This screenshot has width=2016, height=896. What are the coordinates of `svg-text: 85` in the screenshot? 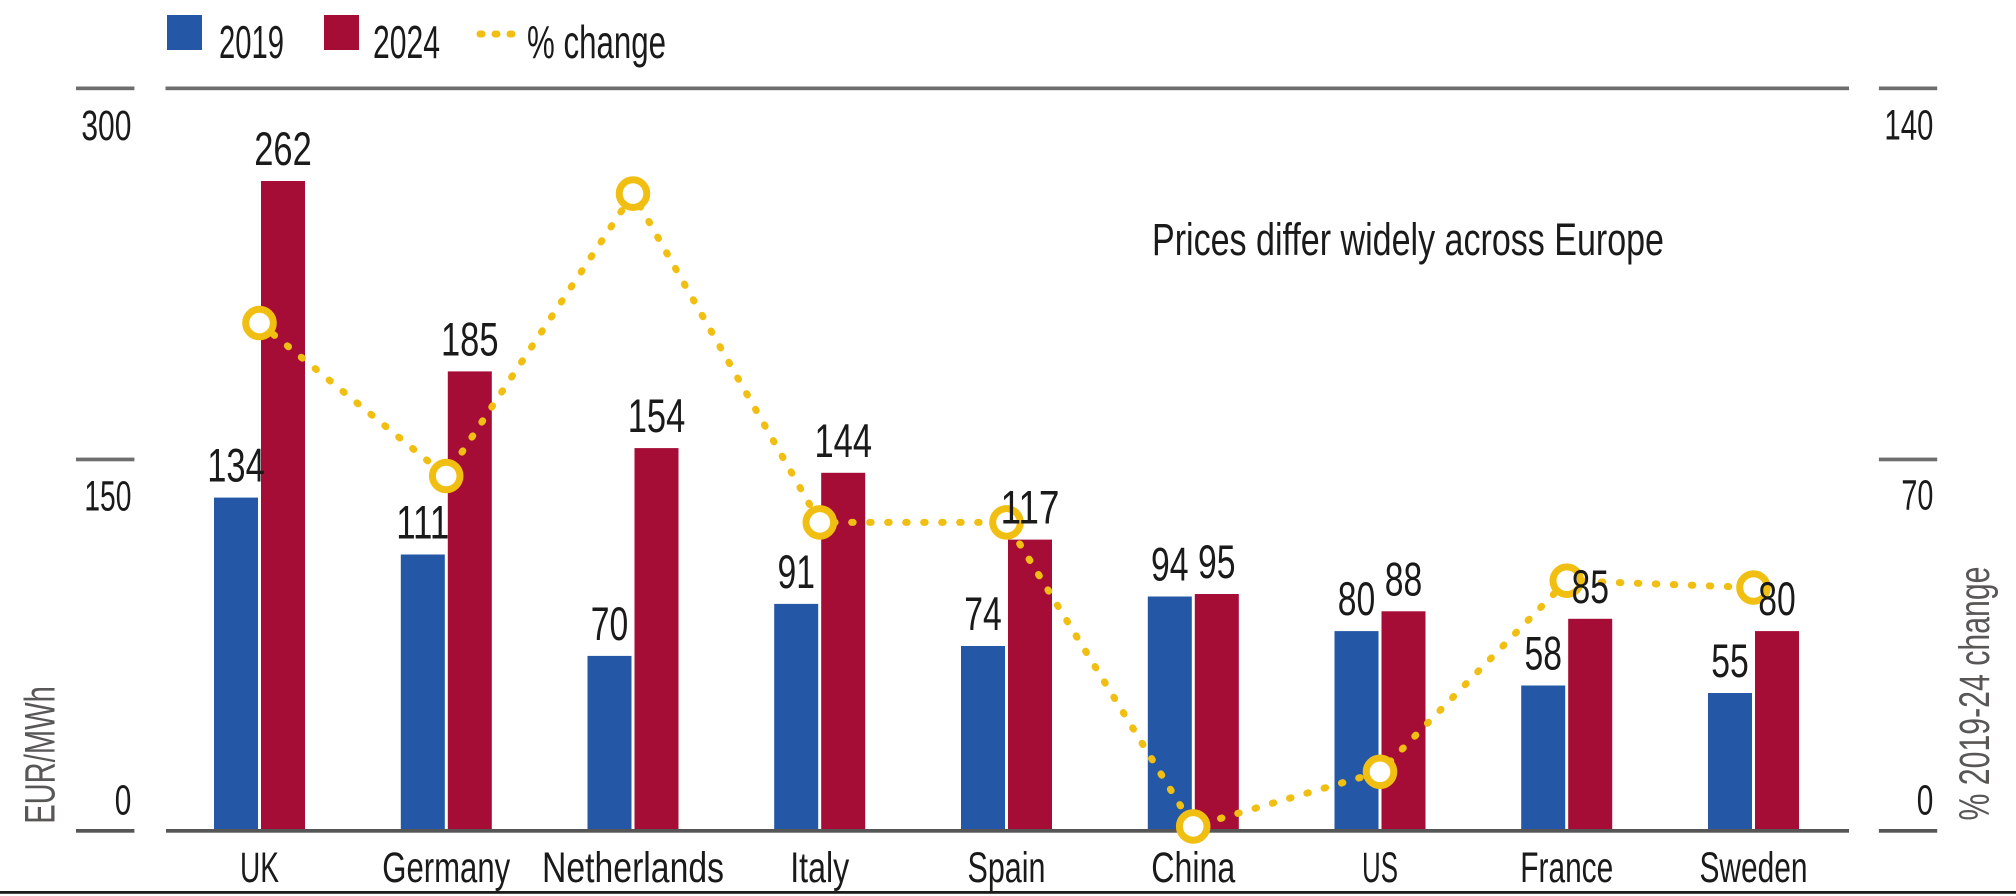 It's located at (1591, 586).